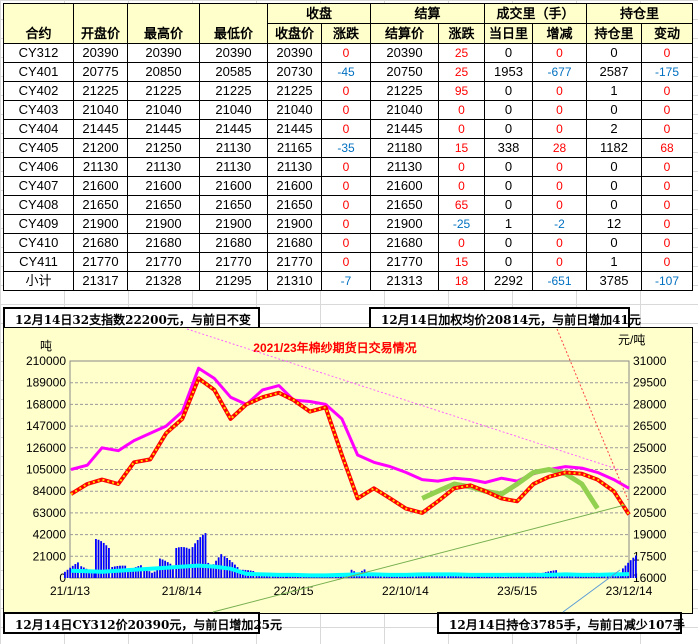 The image size is (698, 644). I want to click on table-cell: 21313, so click(404, 281).